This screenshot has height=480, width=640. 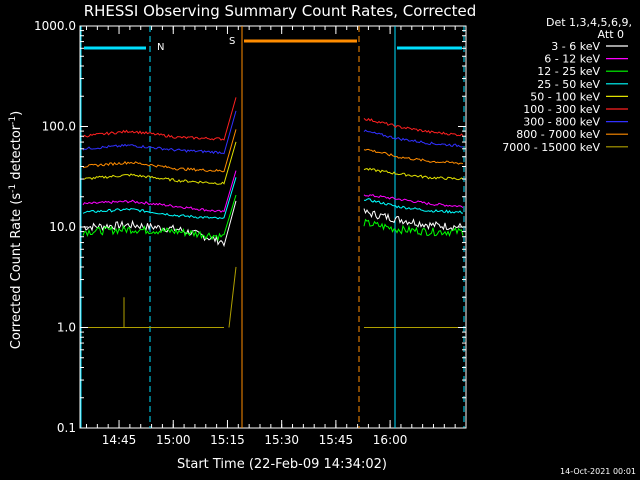 What do you see at coordinates (160, 47) in the screenshot?
I see `night-label: N` at bounding box center [160, 47].